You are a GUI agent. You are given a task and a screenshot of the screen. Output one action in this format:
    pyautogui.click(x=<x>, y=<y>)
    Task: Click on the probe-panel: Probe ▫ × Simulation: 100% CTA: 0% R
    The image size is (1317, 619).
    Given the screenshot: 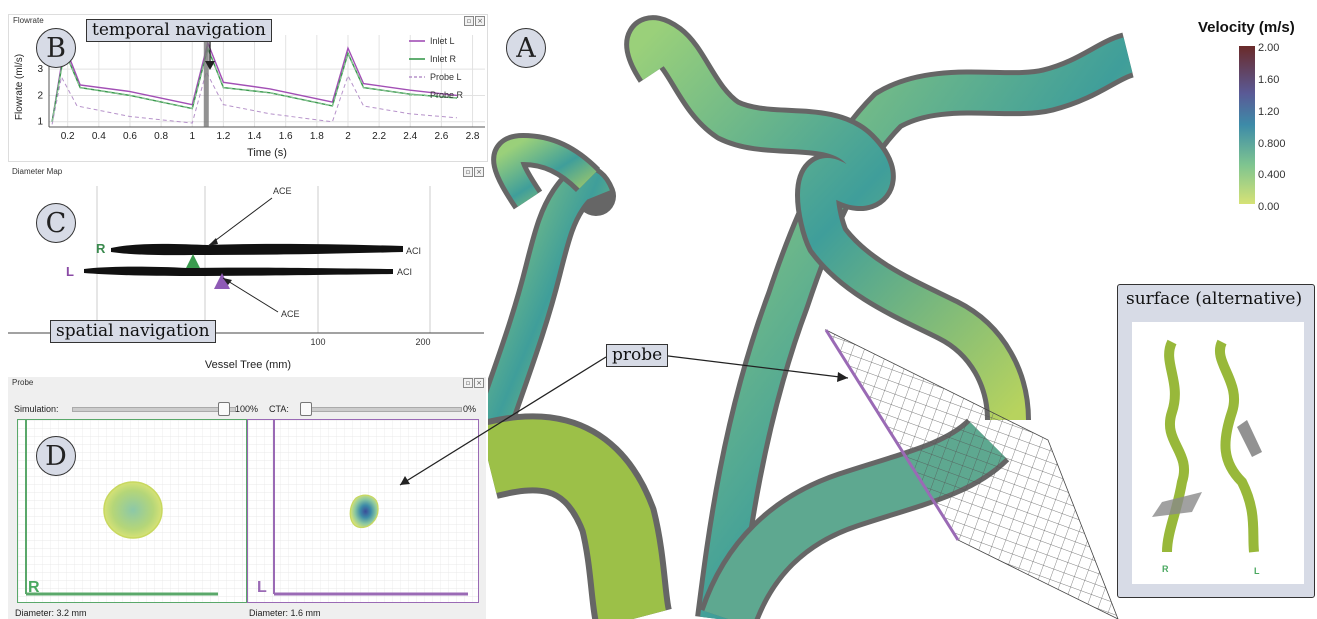 What is the action you would take?
    pyautogui.click(x=247, y=498)
    